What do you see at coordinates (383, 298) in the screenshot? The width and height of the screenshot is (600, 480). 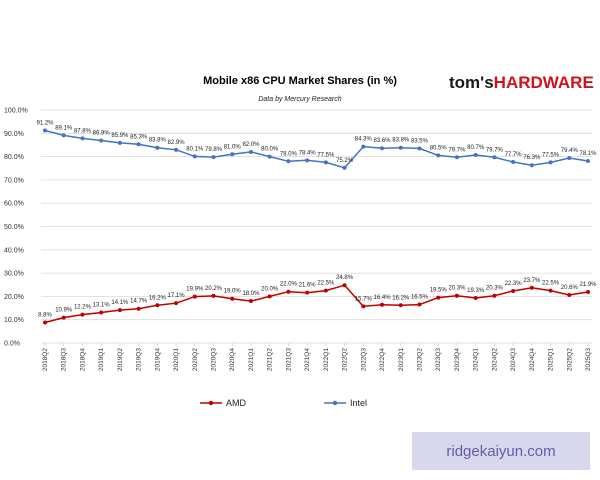 I see `amd-data-label: 16.4%` at bounding box center [383, 298].